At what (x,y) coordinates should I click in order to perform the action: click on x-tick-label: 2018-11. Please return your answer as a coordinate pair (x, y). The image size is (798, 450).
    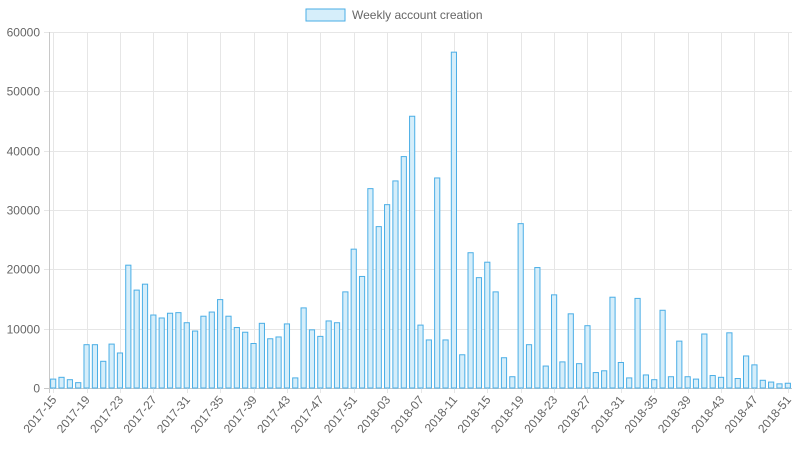
    Looking at the image, I should click on (441, 414).